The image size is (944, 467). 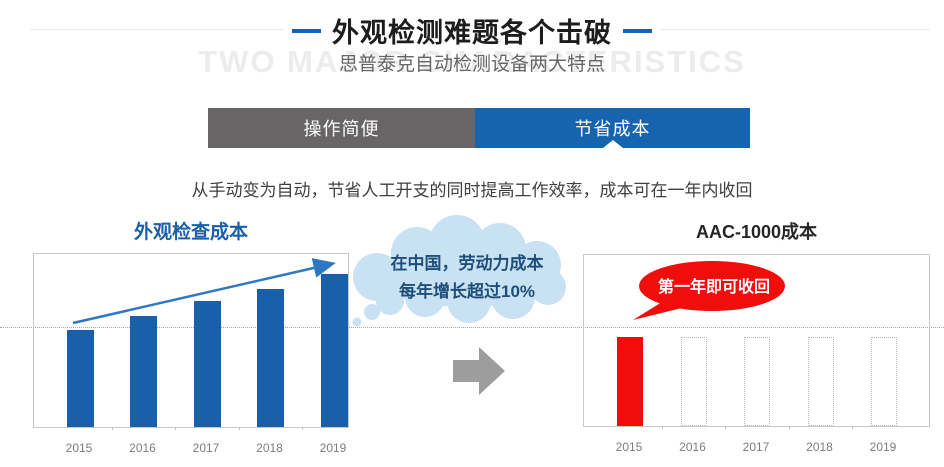 I want to click on page-subtitle: 思普泰克自动检测设备两大特点, so click(x=471, y=64).